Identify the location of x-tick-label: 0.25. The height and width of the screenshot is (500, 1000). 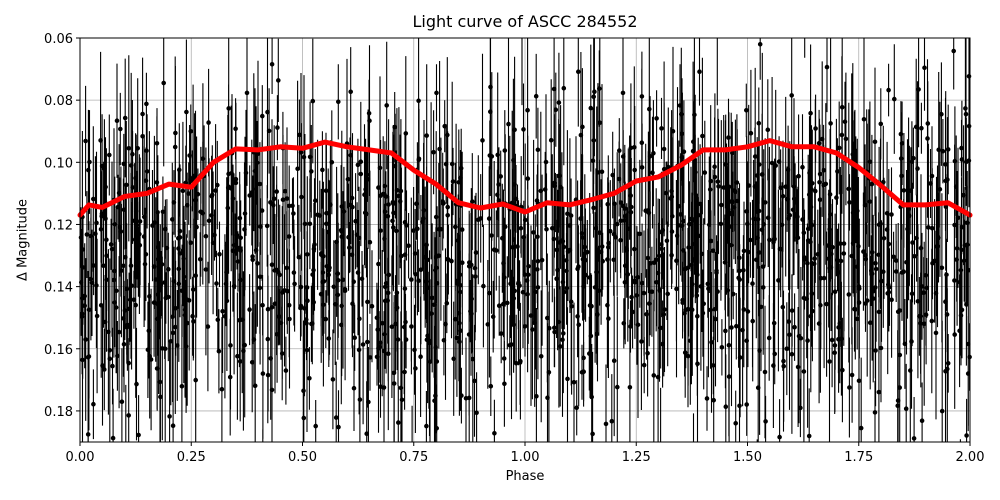
(191, 457).